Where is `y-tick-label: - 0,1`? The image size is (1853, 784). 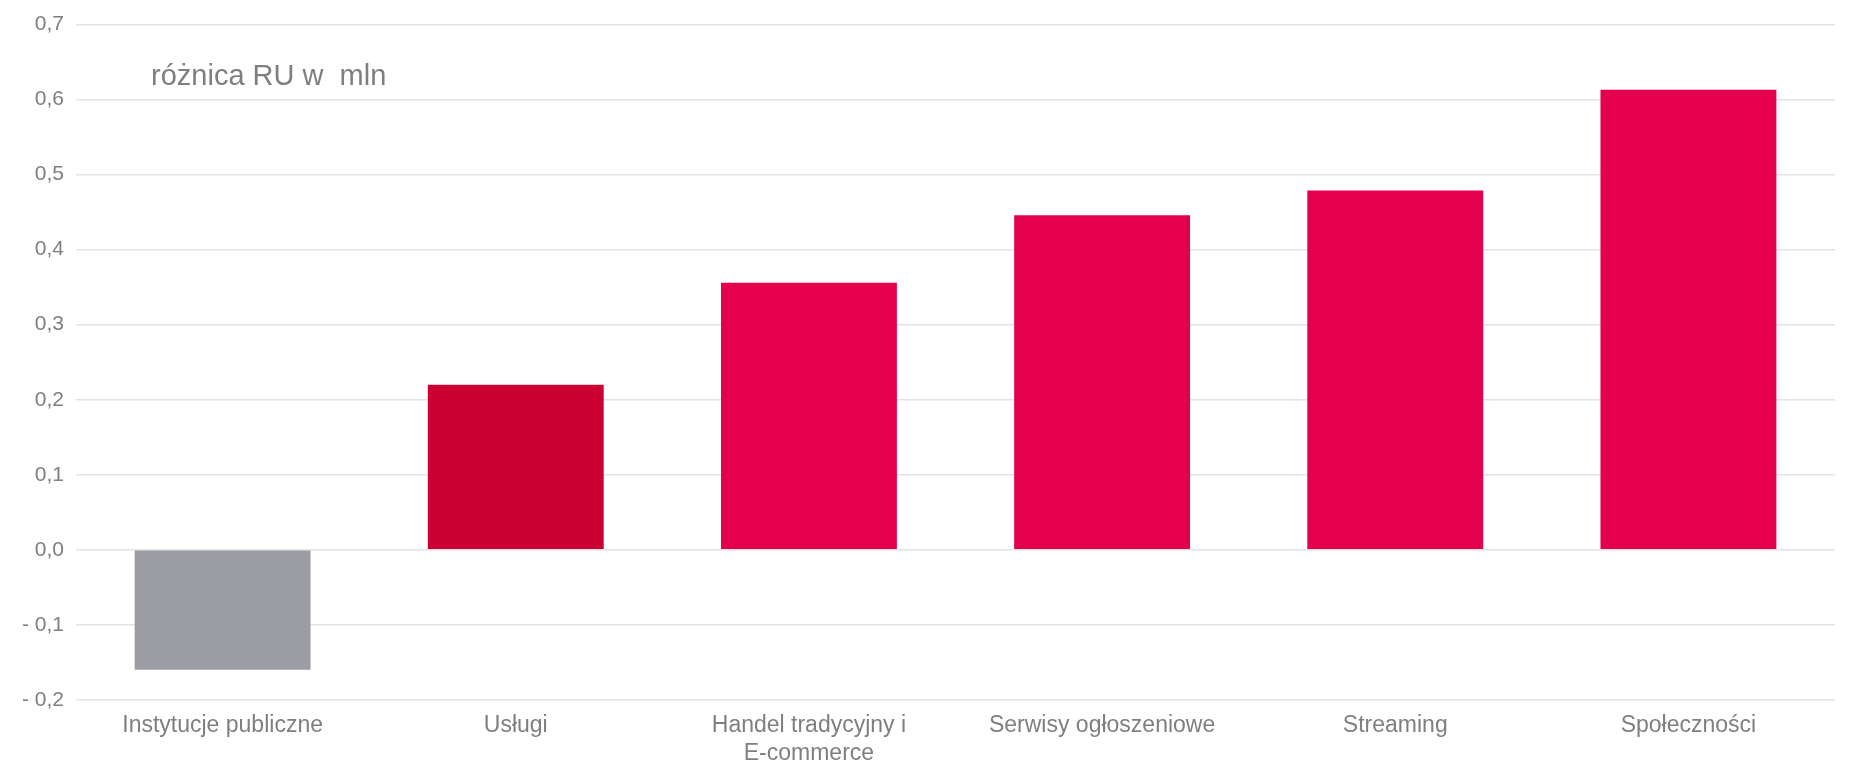 y-tick-label: - 0,1 is located at coordinates (43, 623).